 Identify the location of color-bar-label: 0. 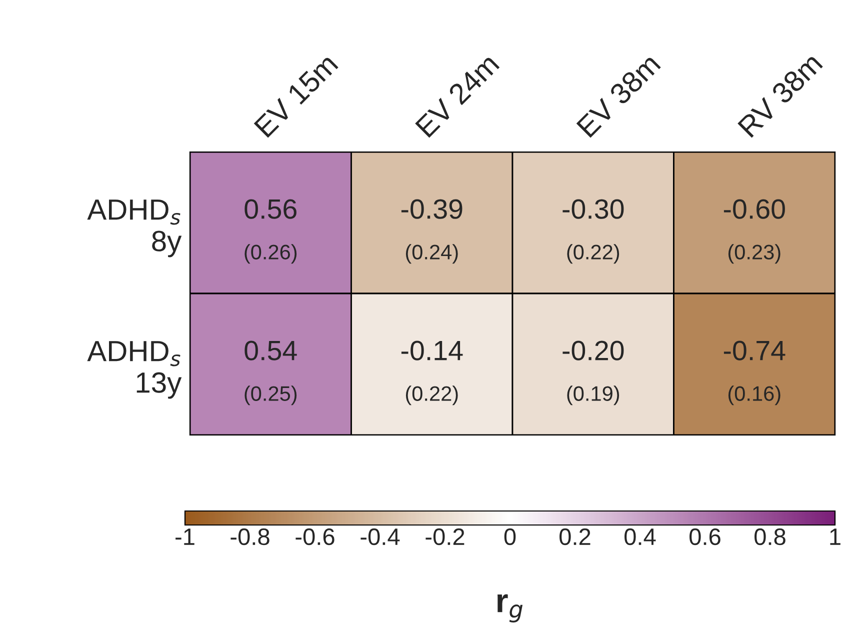
(510, 537).